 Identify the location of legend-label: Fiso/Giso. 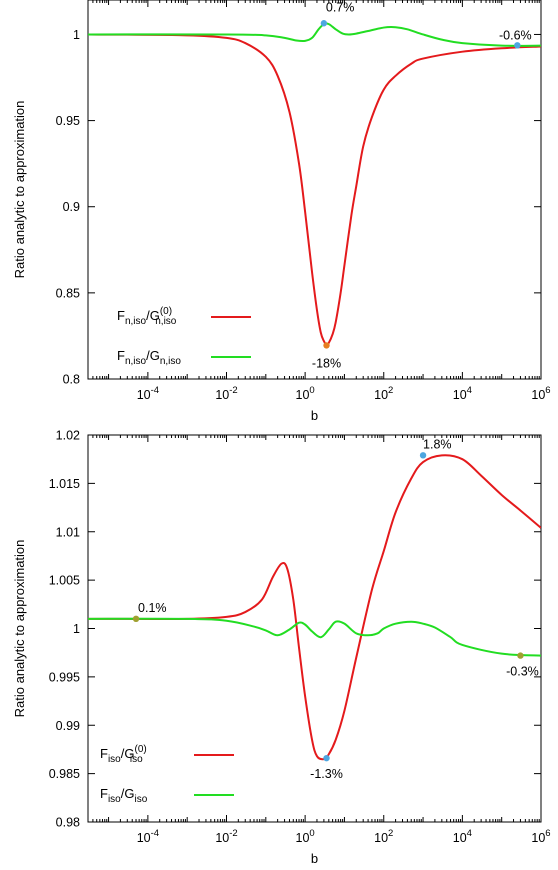
(124, 795).